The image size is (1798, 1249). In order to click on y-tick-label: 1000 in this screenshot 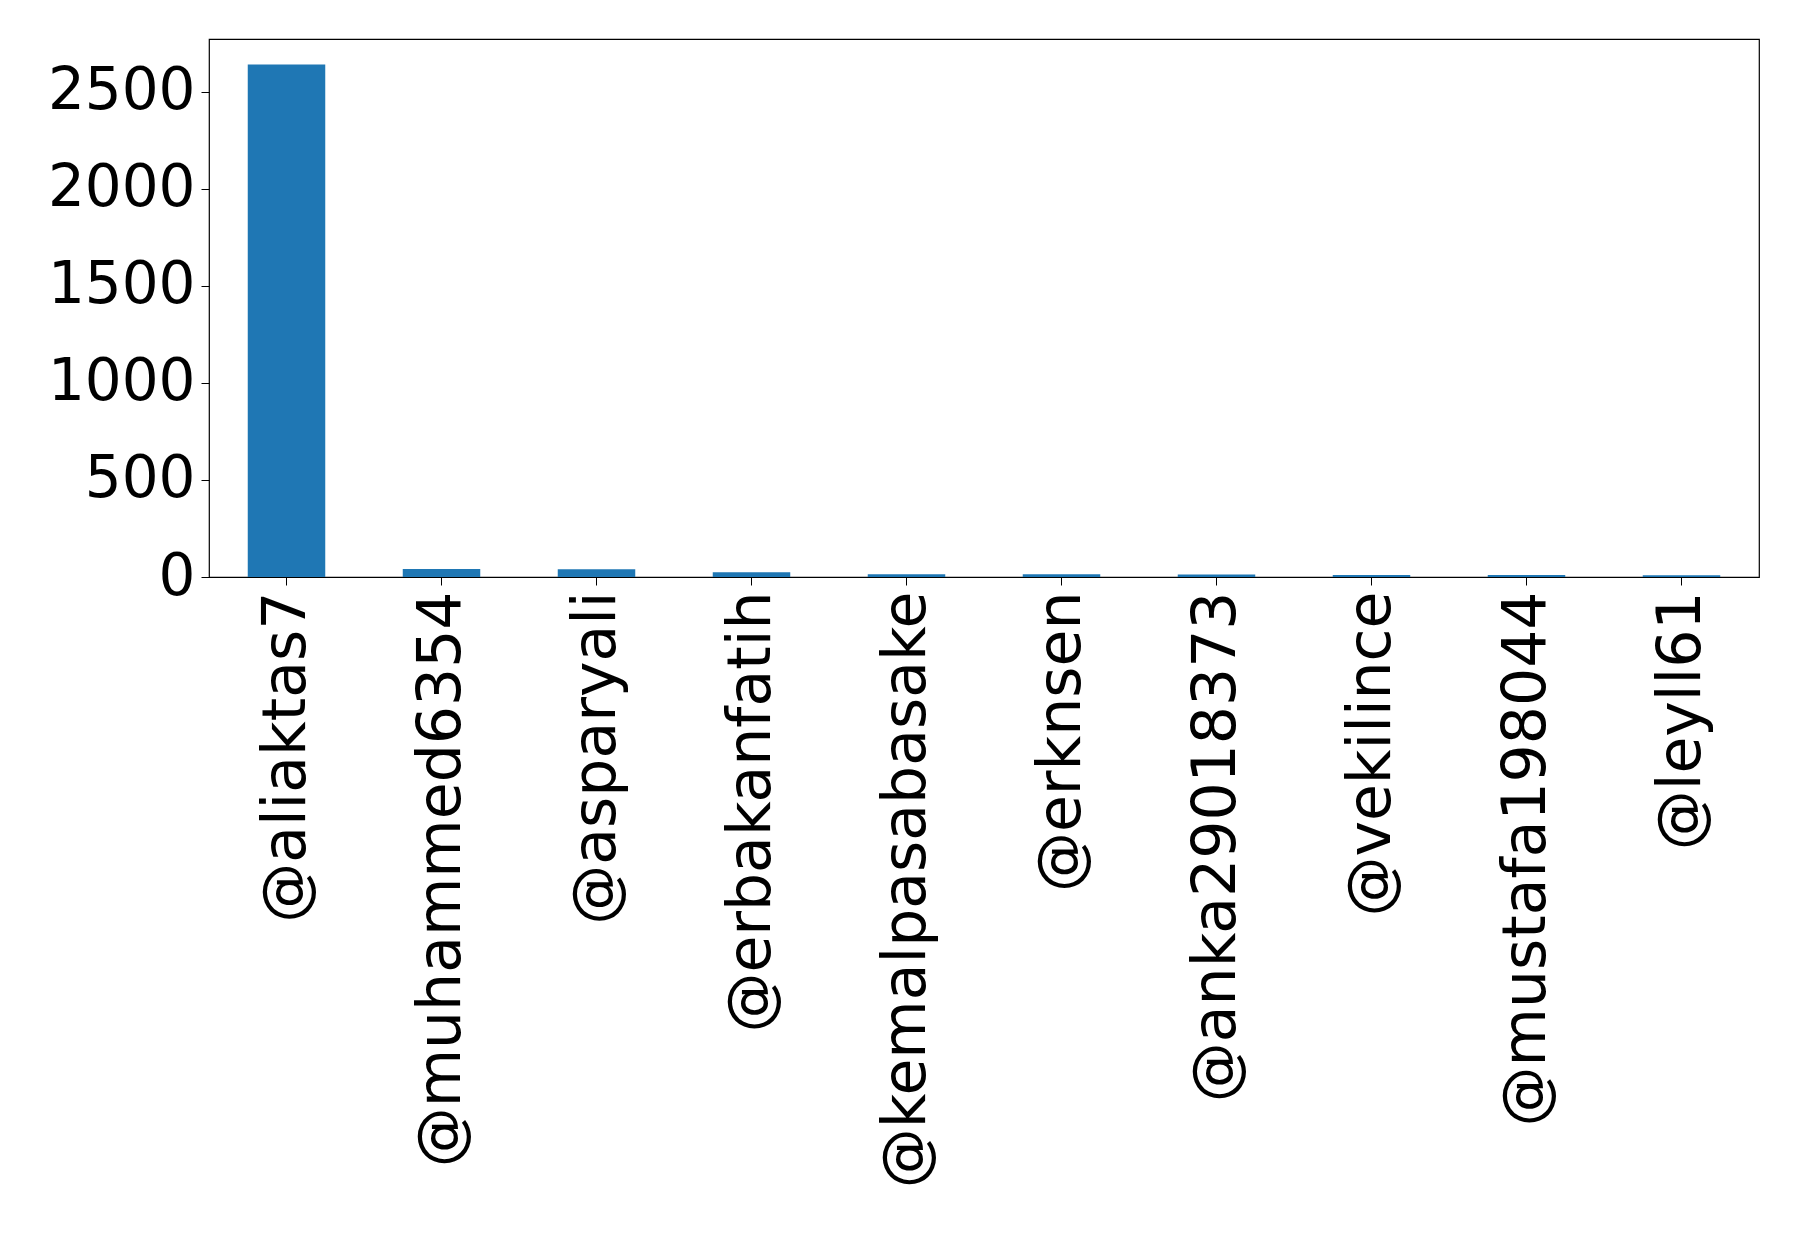, I will do `click(121, 380)`.